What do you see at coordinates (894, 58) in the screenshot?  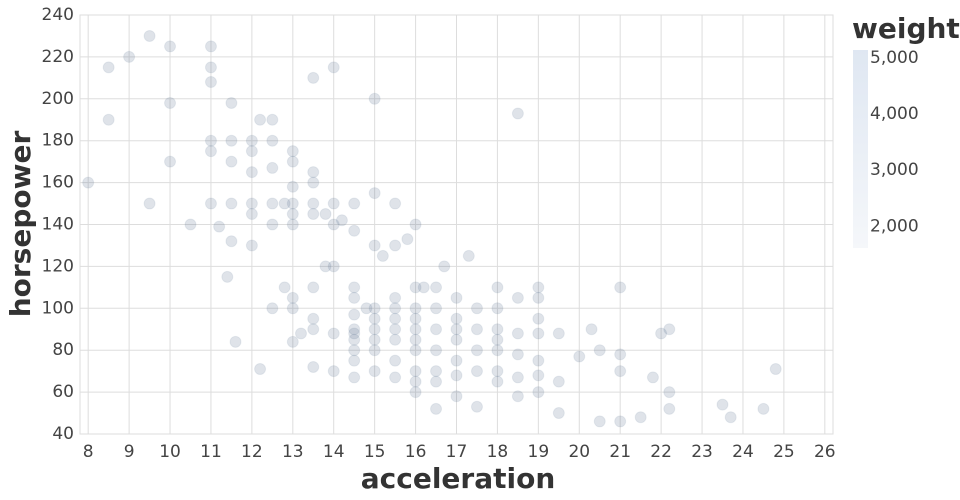 I see `legend-label: 5,000` at bounding box center [894, 58].